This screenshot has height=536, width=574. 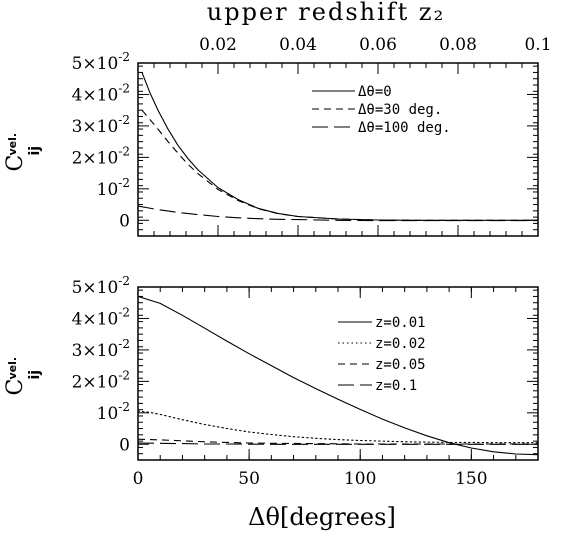 I want to click on top-y-tick-label: 10-2, so click(x=113, y=188).